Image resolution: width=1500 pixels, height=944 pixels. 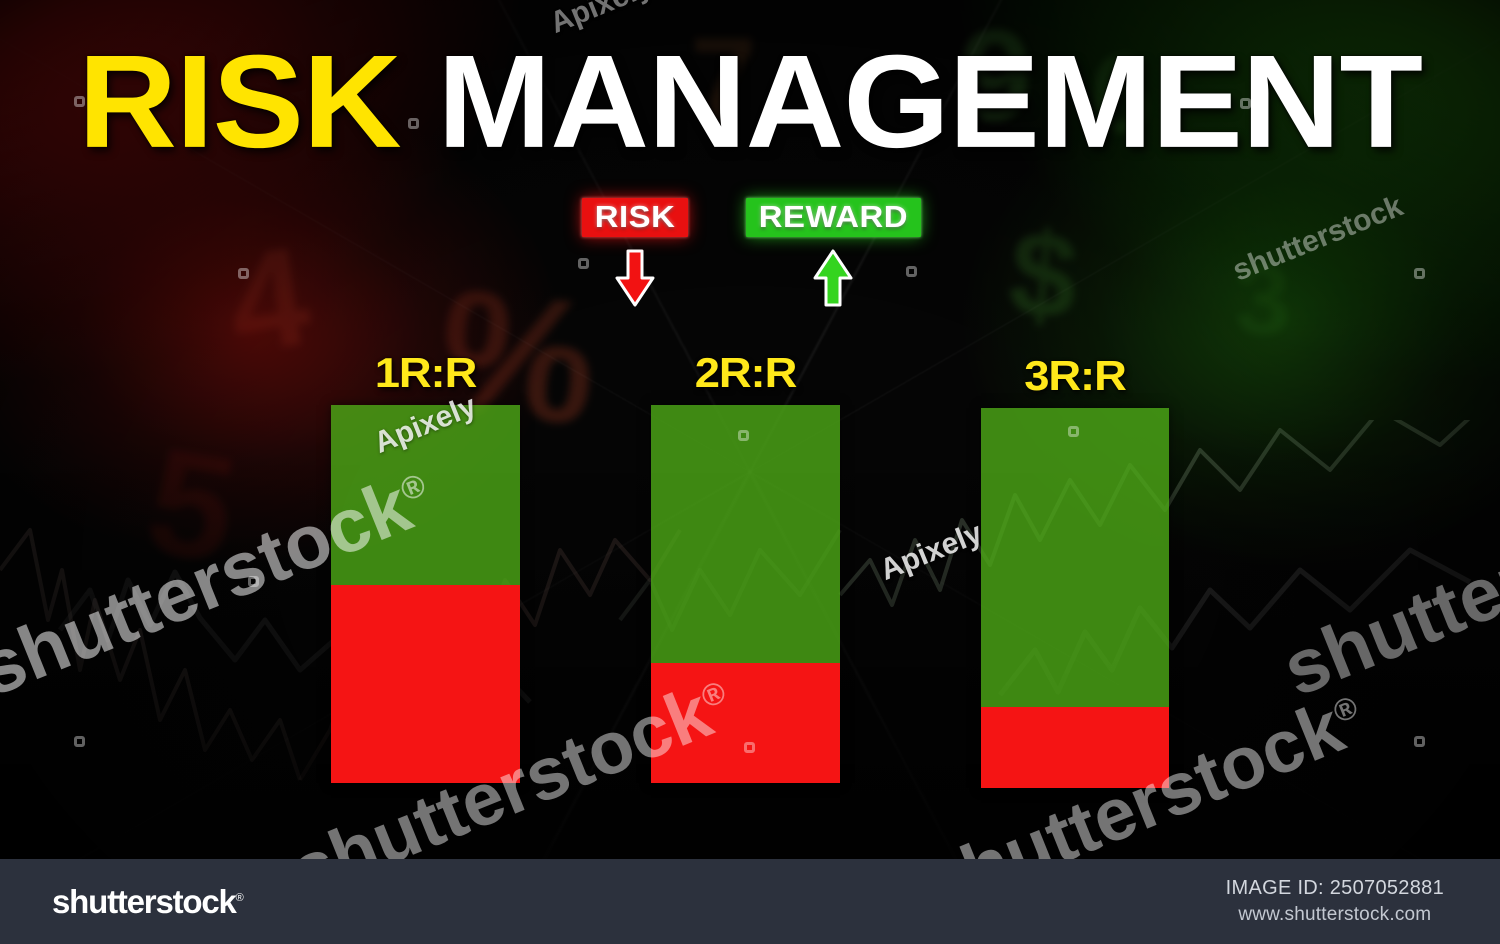 What do you see at coordinates (1075, 558) in the screenshot?
I see `bar-3-reward-segment` at bounding box center [1075, 558].